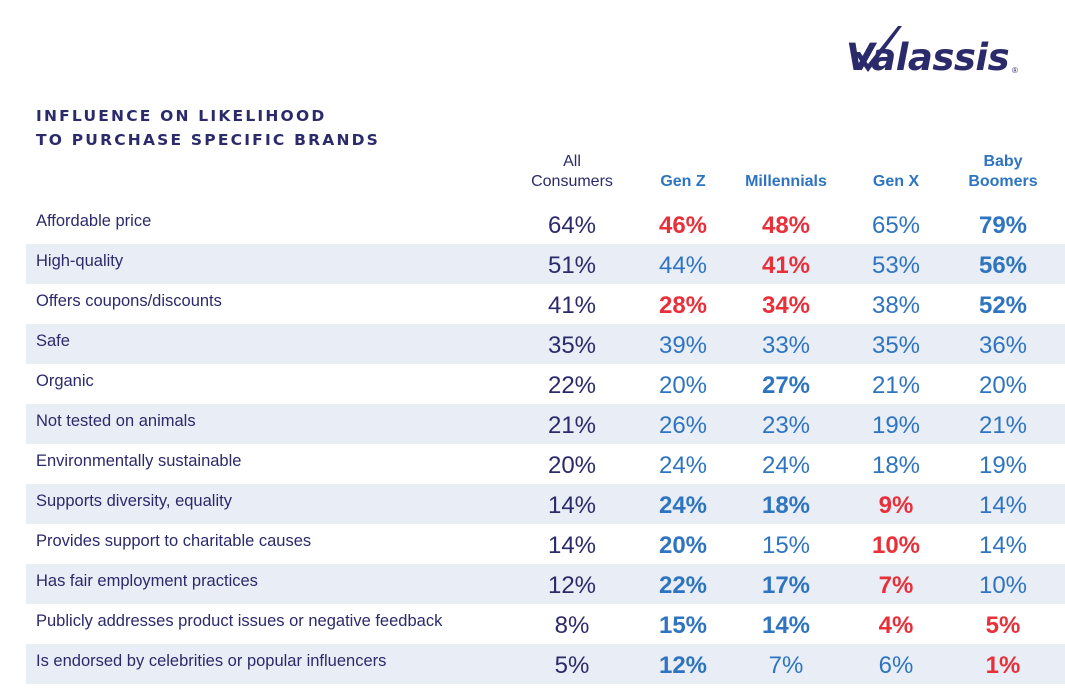 This screenshot has width=1065, height=700. Describe the element at coordinates (896, 665) in the screenshot. I see `data-value: 6%` at that location.